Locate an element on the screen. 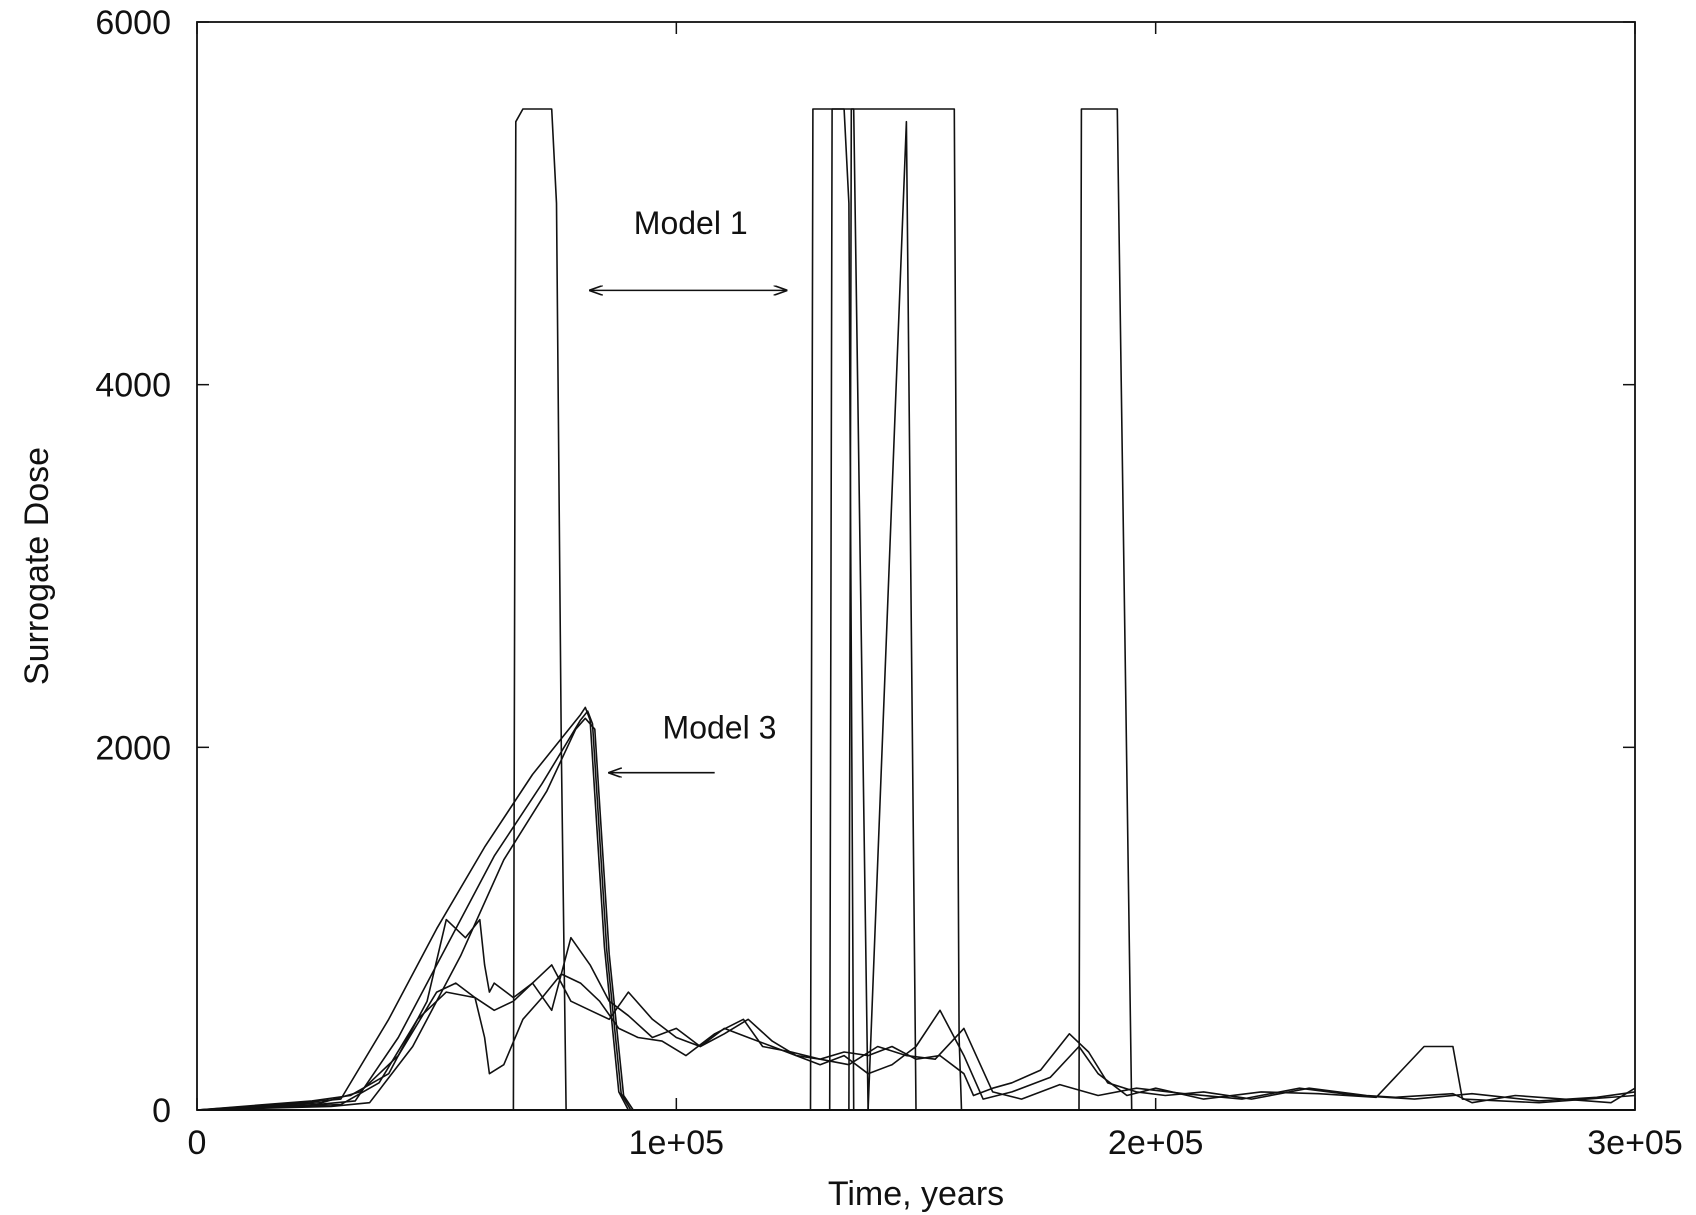 Image resolution: width=1696 pixels, height=1215 pixels. annotation-label: Model 3 is located at coordinates (720, 727).